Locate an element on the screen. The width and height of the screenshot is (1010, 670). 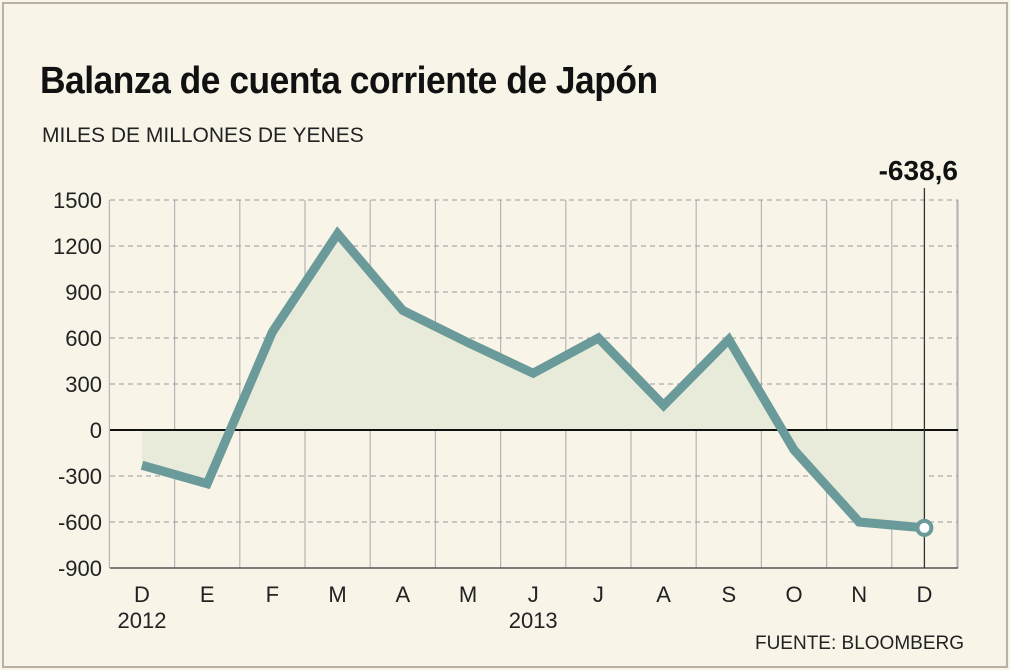
chart-title: Balanza de cuenta corriente de Japón is located at coordinates (349, 81).